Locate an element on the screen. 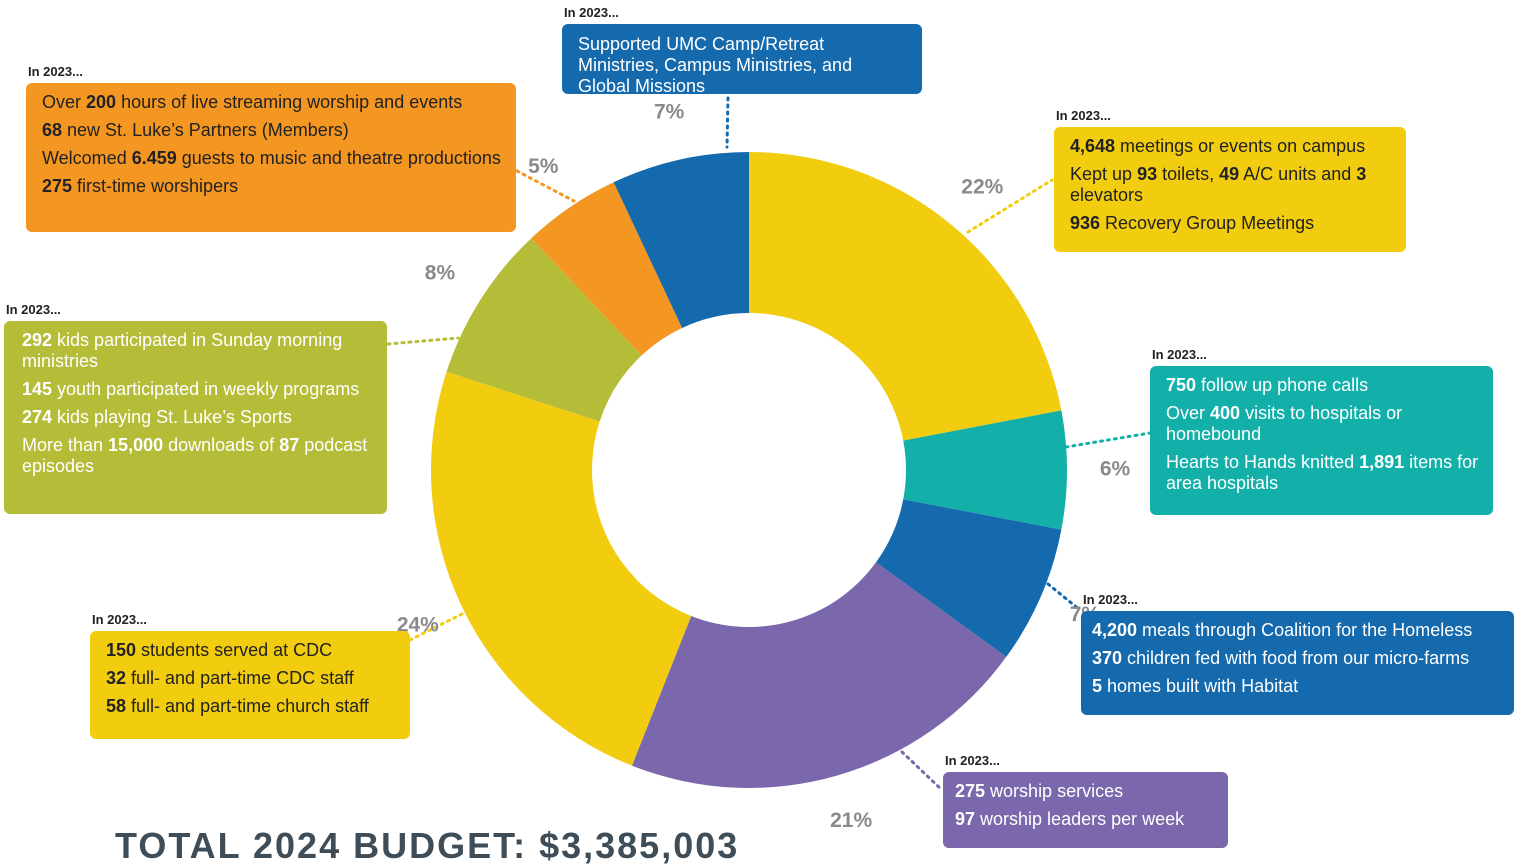  callout-figure: 4,648 is located at coordinates (1093, 146).